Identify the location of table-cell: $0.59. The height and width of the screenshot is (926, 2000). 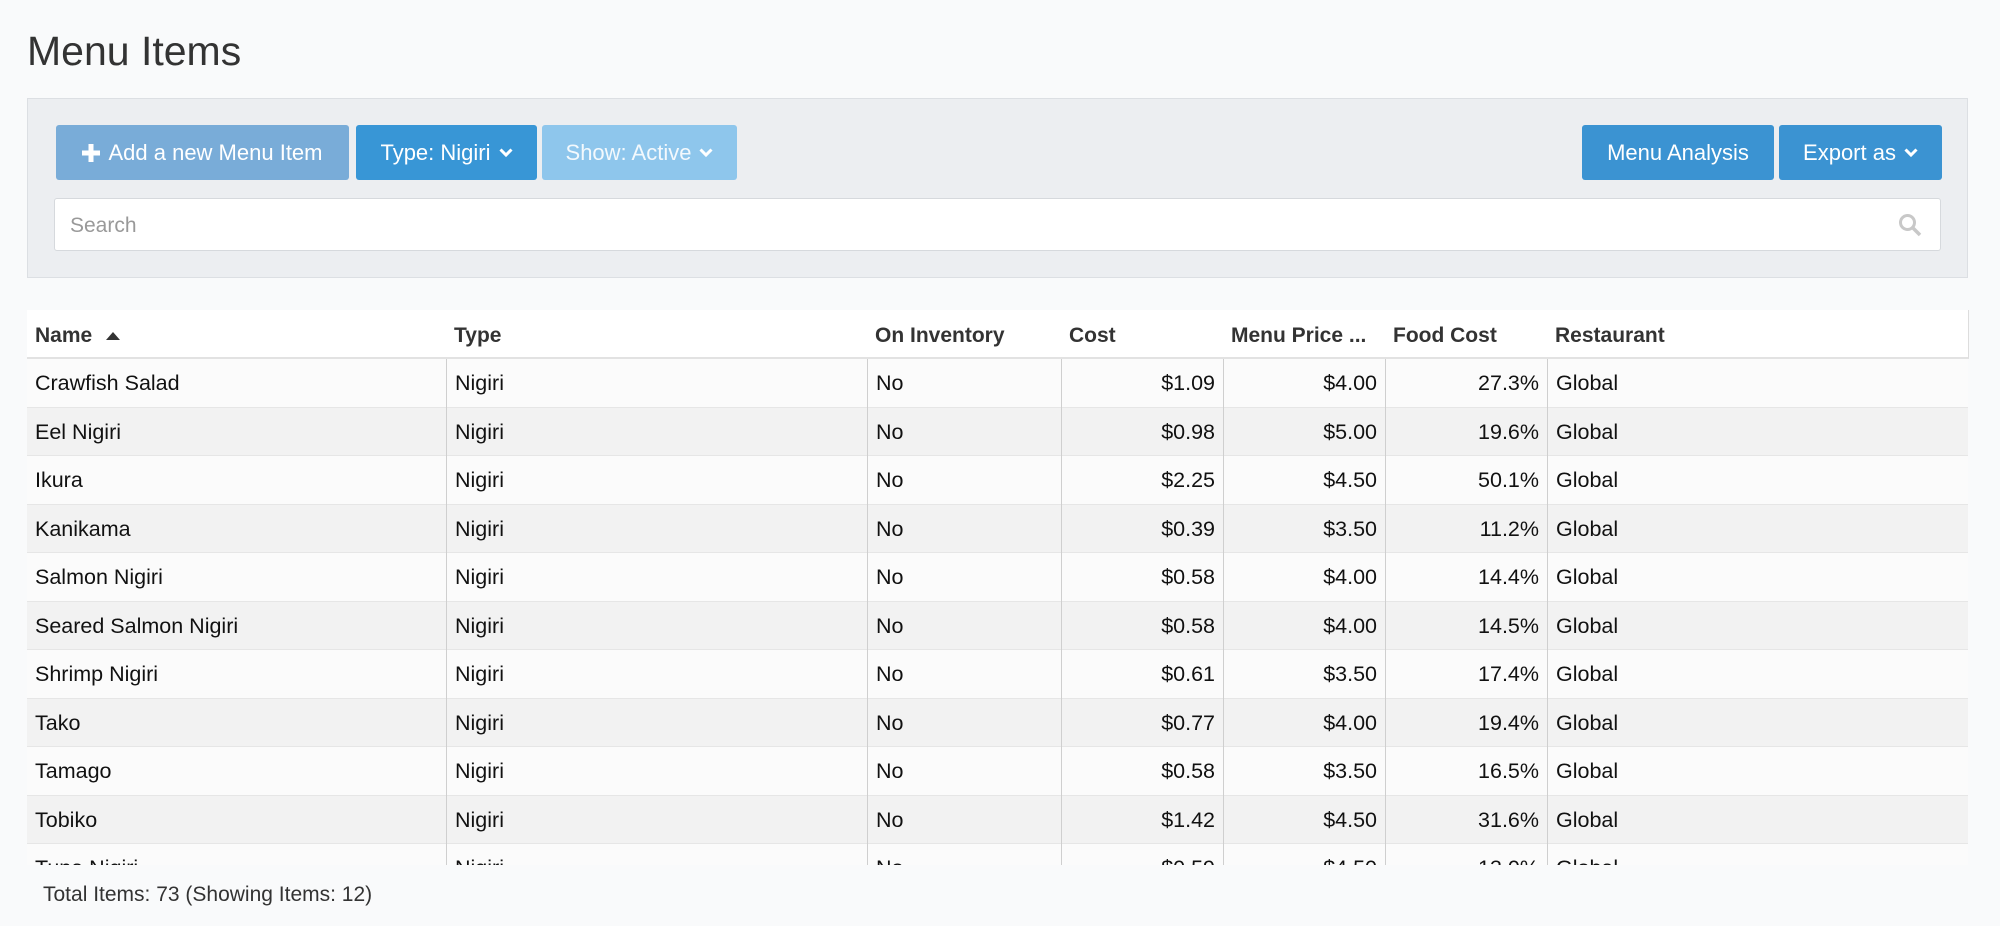
(1142, 854).